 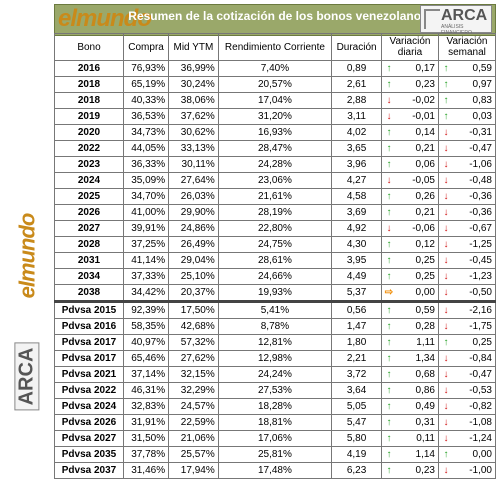 I want to click on table-row: 2019 36,53% 37,62% 31,20% 3,11 ↓ -0,01 ↑ 0,03, so click(x=275, y=116).